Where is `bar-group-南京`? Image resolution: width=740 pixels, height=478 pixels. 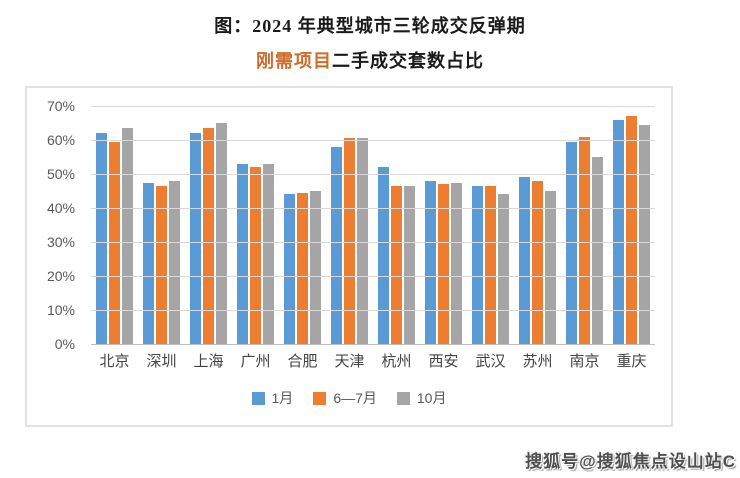
bar-group-南京 is located at coordinates (584, 225).